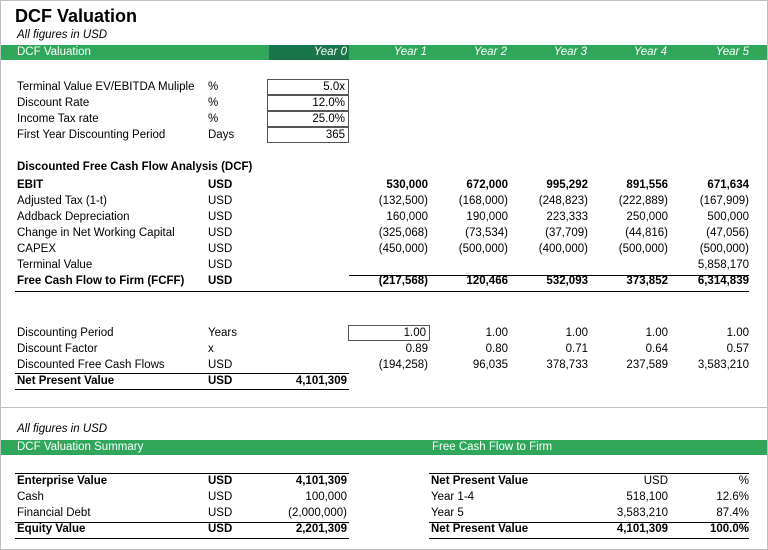 Image resolution: width=768 pixels, height=550 pixels. What do you see at coordinates (80, 447) in the screenshot?
I see `summary-bar-label: DCF Valuation Summary` at bounding box center [80, 447].